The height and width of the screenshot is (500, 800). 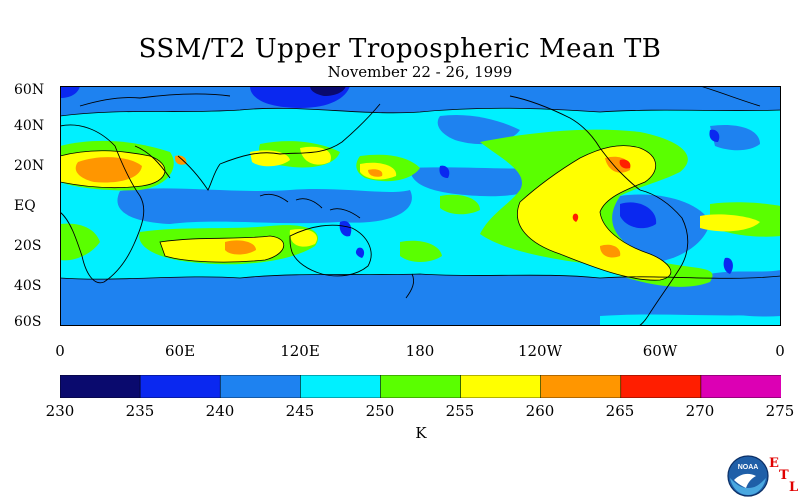 I want to click on noaa-logo-icon: NOAA, so click(x=748, y=476).